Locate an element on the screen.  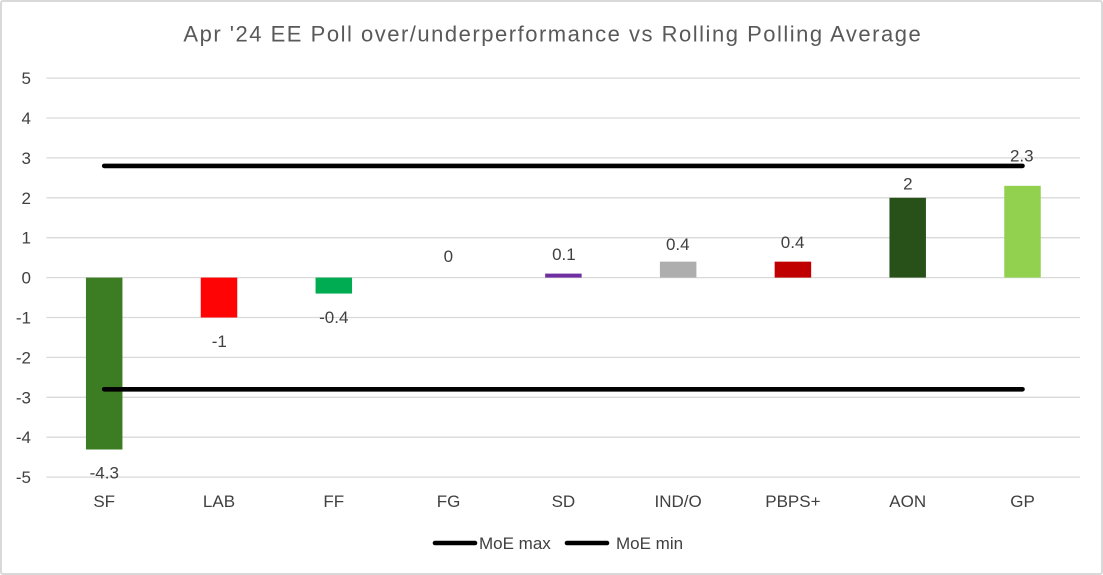
svg-text: PBPS+ is located at coordinates (792, 501).